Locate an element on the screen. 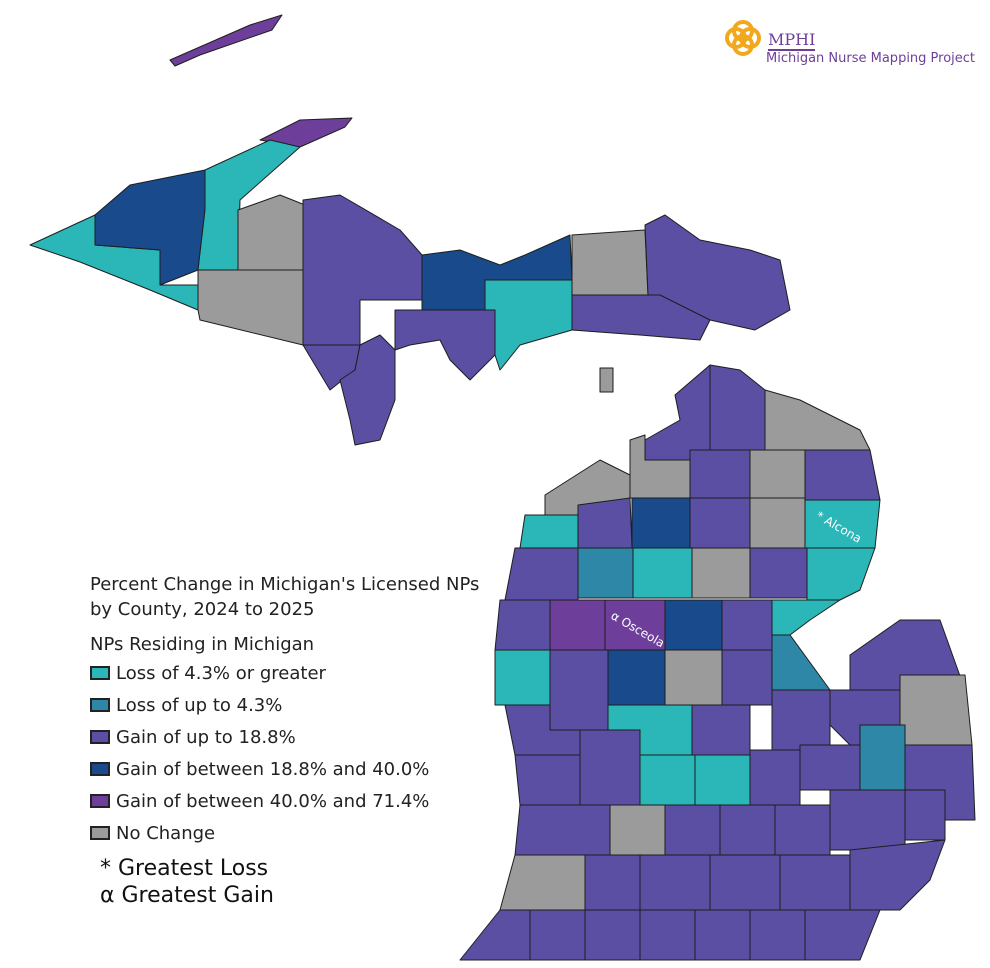  note: * Greatest Loss is located at coordinates (184, 868).